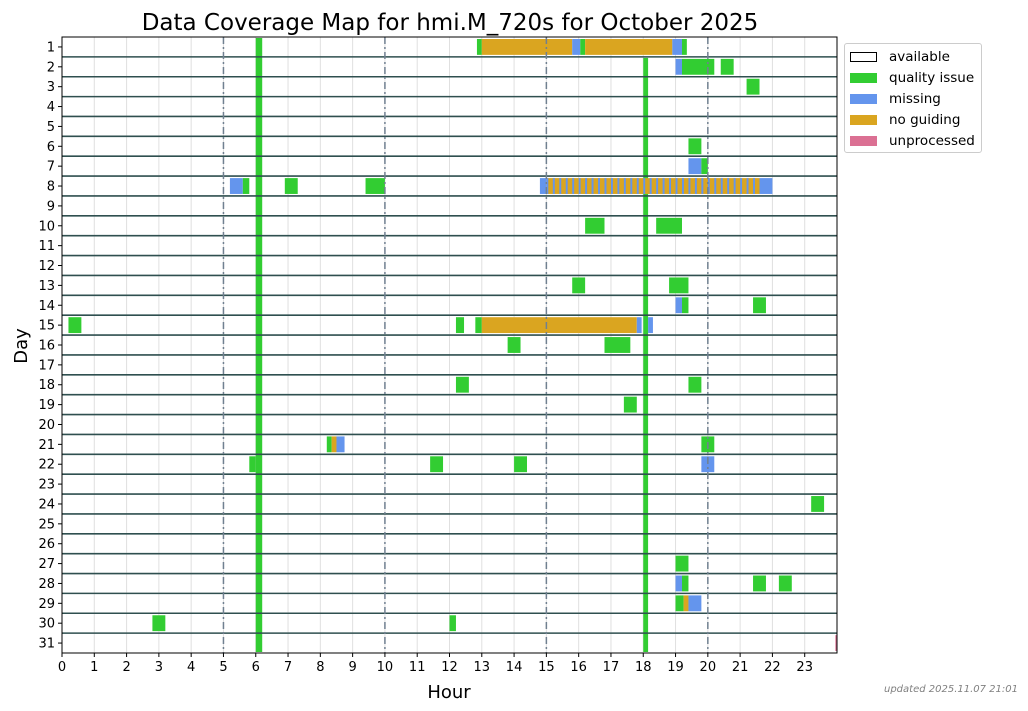 The width and height of the screenshot is (1028, 711). What do you see at coordinates (643, 667) in the screenshot?
I see `x-tick-label: 18` at bounding box center [643, 667].